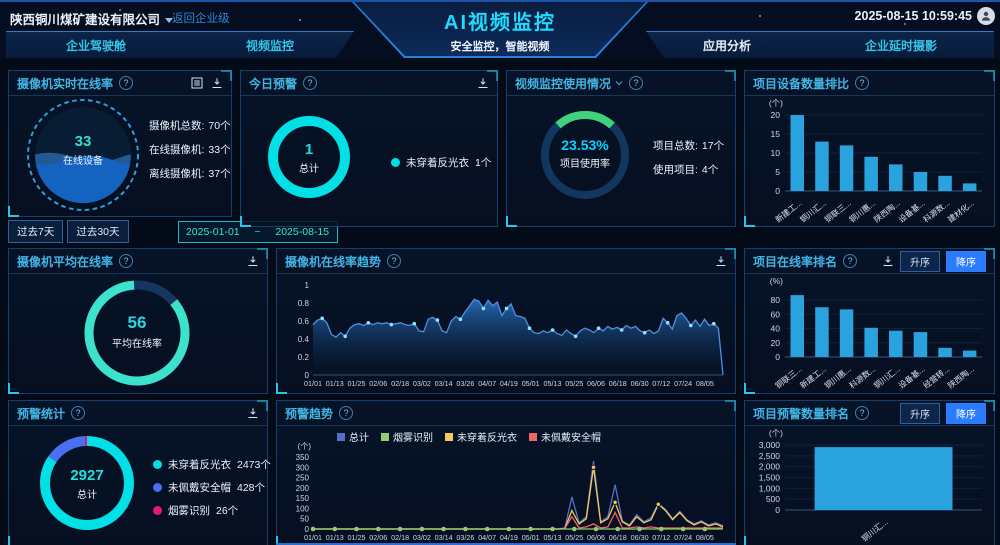 The height and width of the screenshot is (545, 1000). What do you see at coordinates (212, 231) in the screenshot?
I see `range-start: 2025-01-01` at bounding box center [212, 231].